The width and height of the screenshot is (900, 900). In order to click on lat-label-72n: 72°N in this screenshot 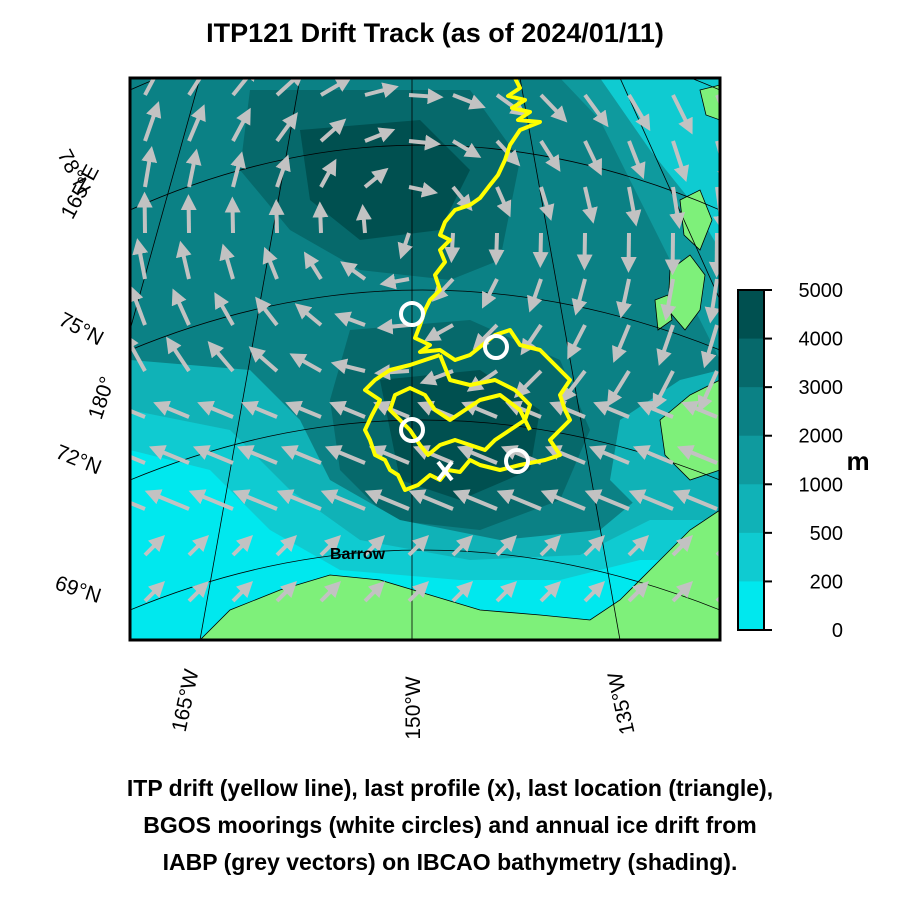, I will do `click(78, 460)`.